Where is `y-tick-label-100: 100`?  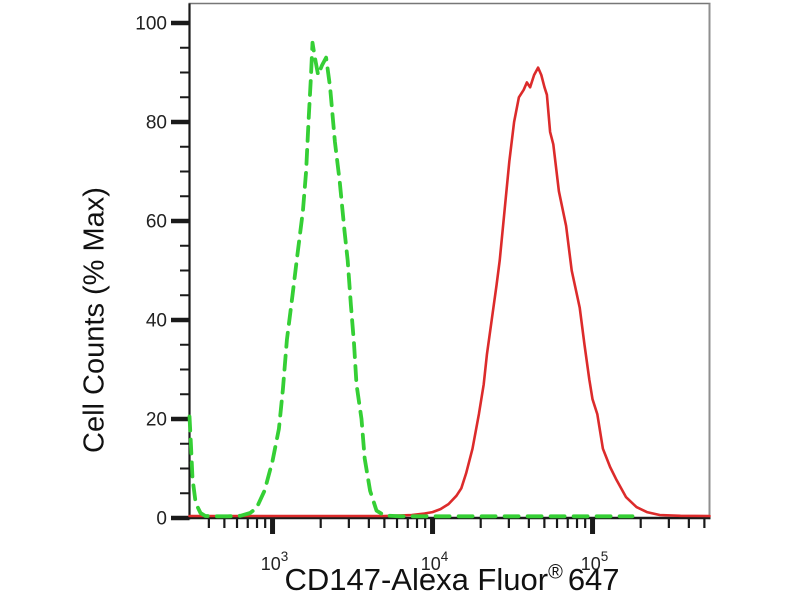
y-tick-label-100: 100 is located at coordinates (151, 24).